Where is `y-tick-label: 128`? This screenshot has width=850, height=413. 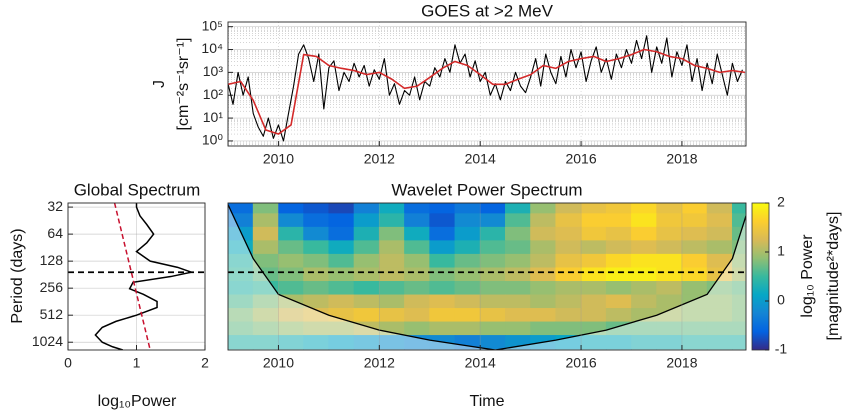 y-tick-label: 128 is located at coordinates (52, 260).